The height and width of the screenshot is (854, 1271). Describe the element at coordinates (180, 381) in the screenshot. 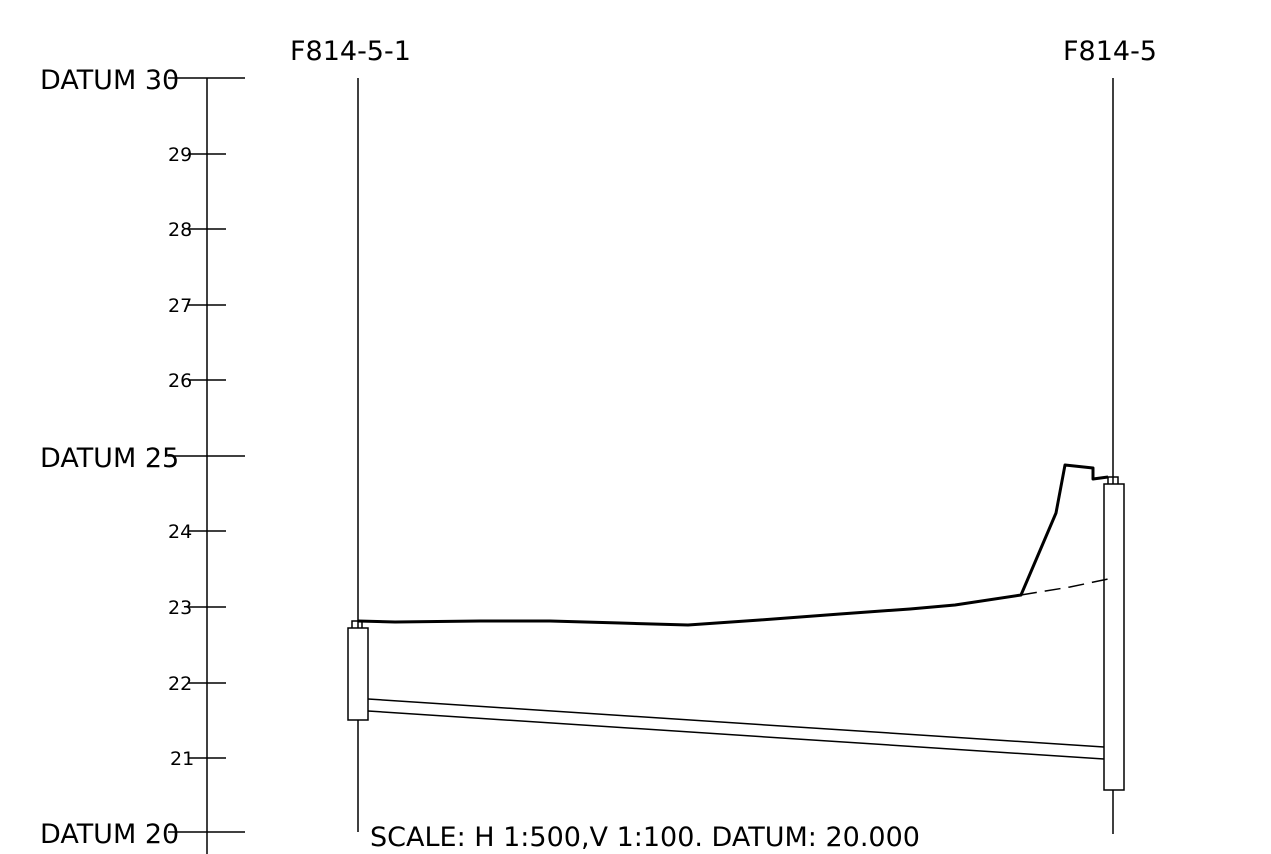

I see `tick-label-26: 26` at that location.